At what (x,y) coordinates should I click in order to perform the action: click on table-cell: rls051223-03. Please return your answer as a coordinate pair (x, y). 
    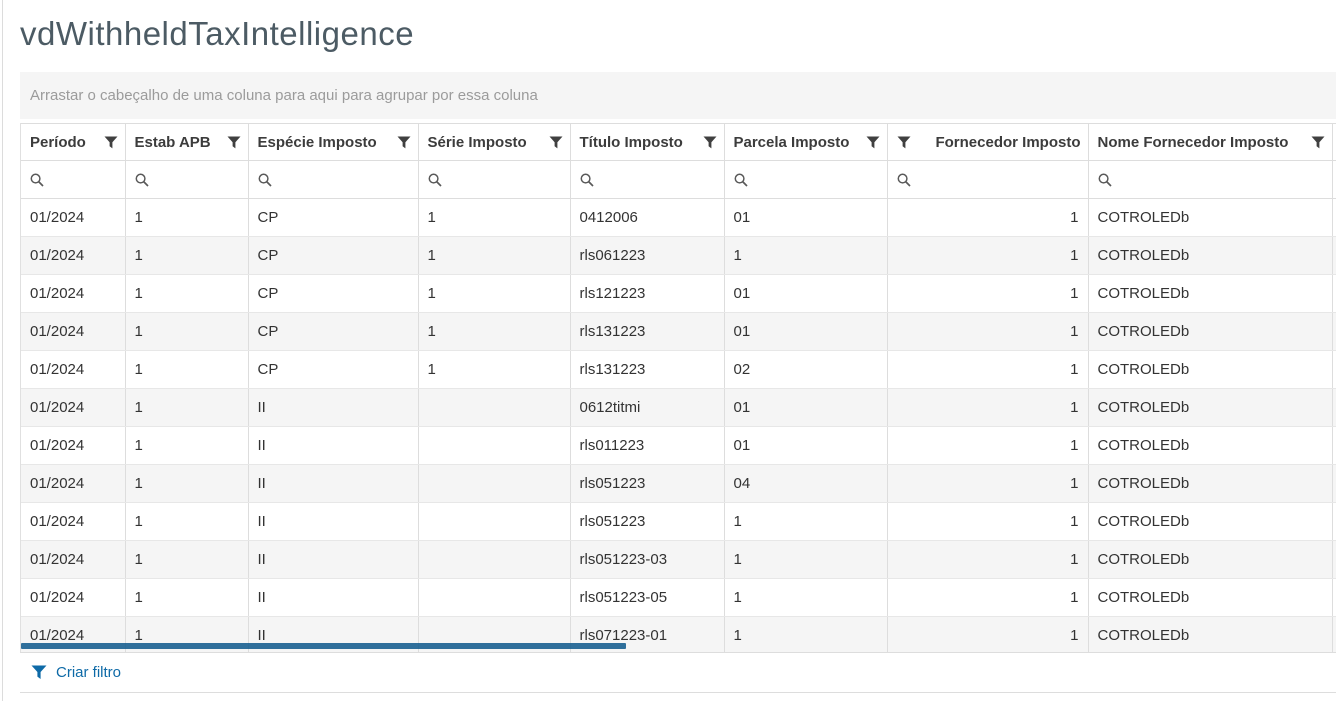
    Looking at the image, I should click on (647, 559).